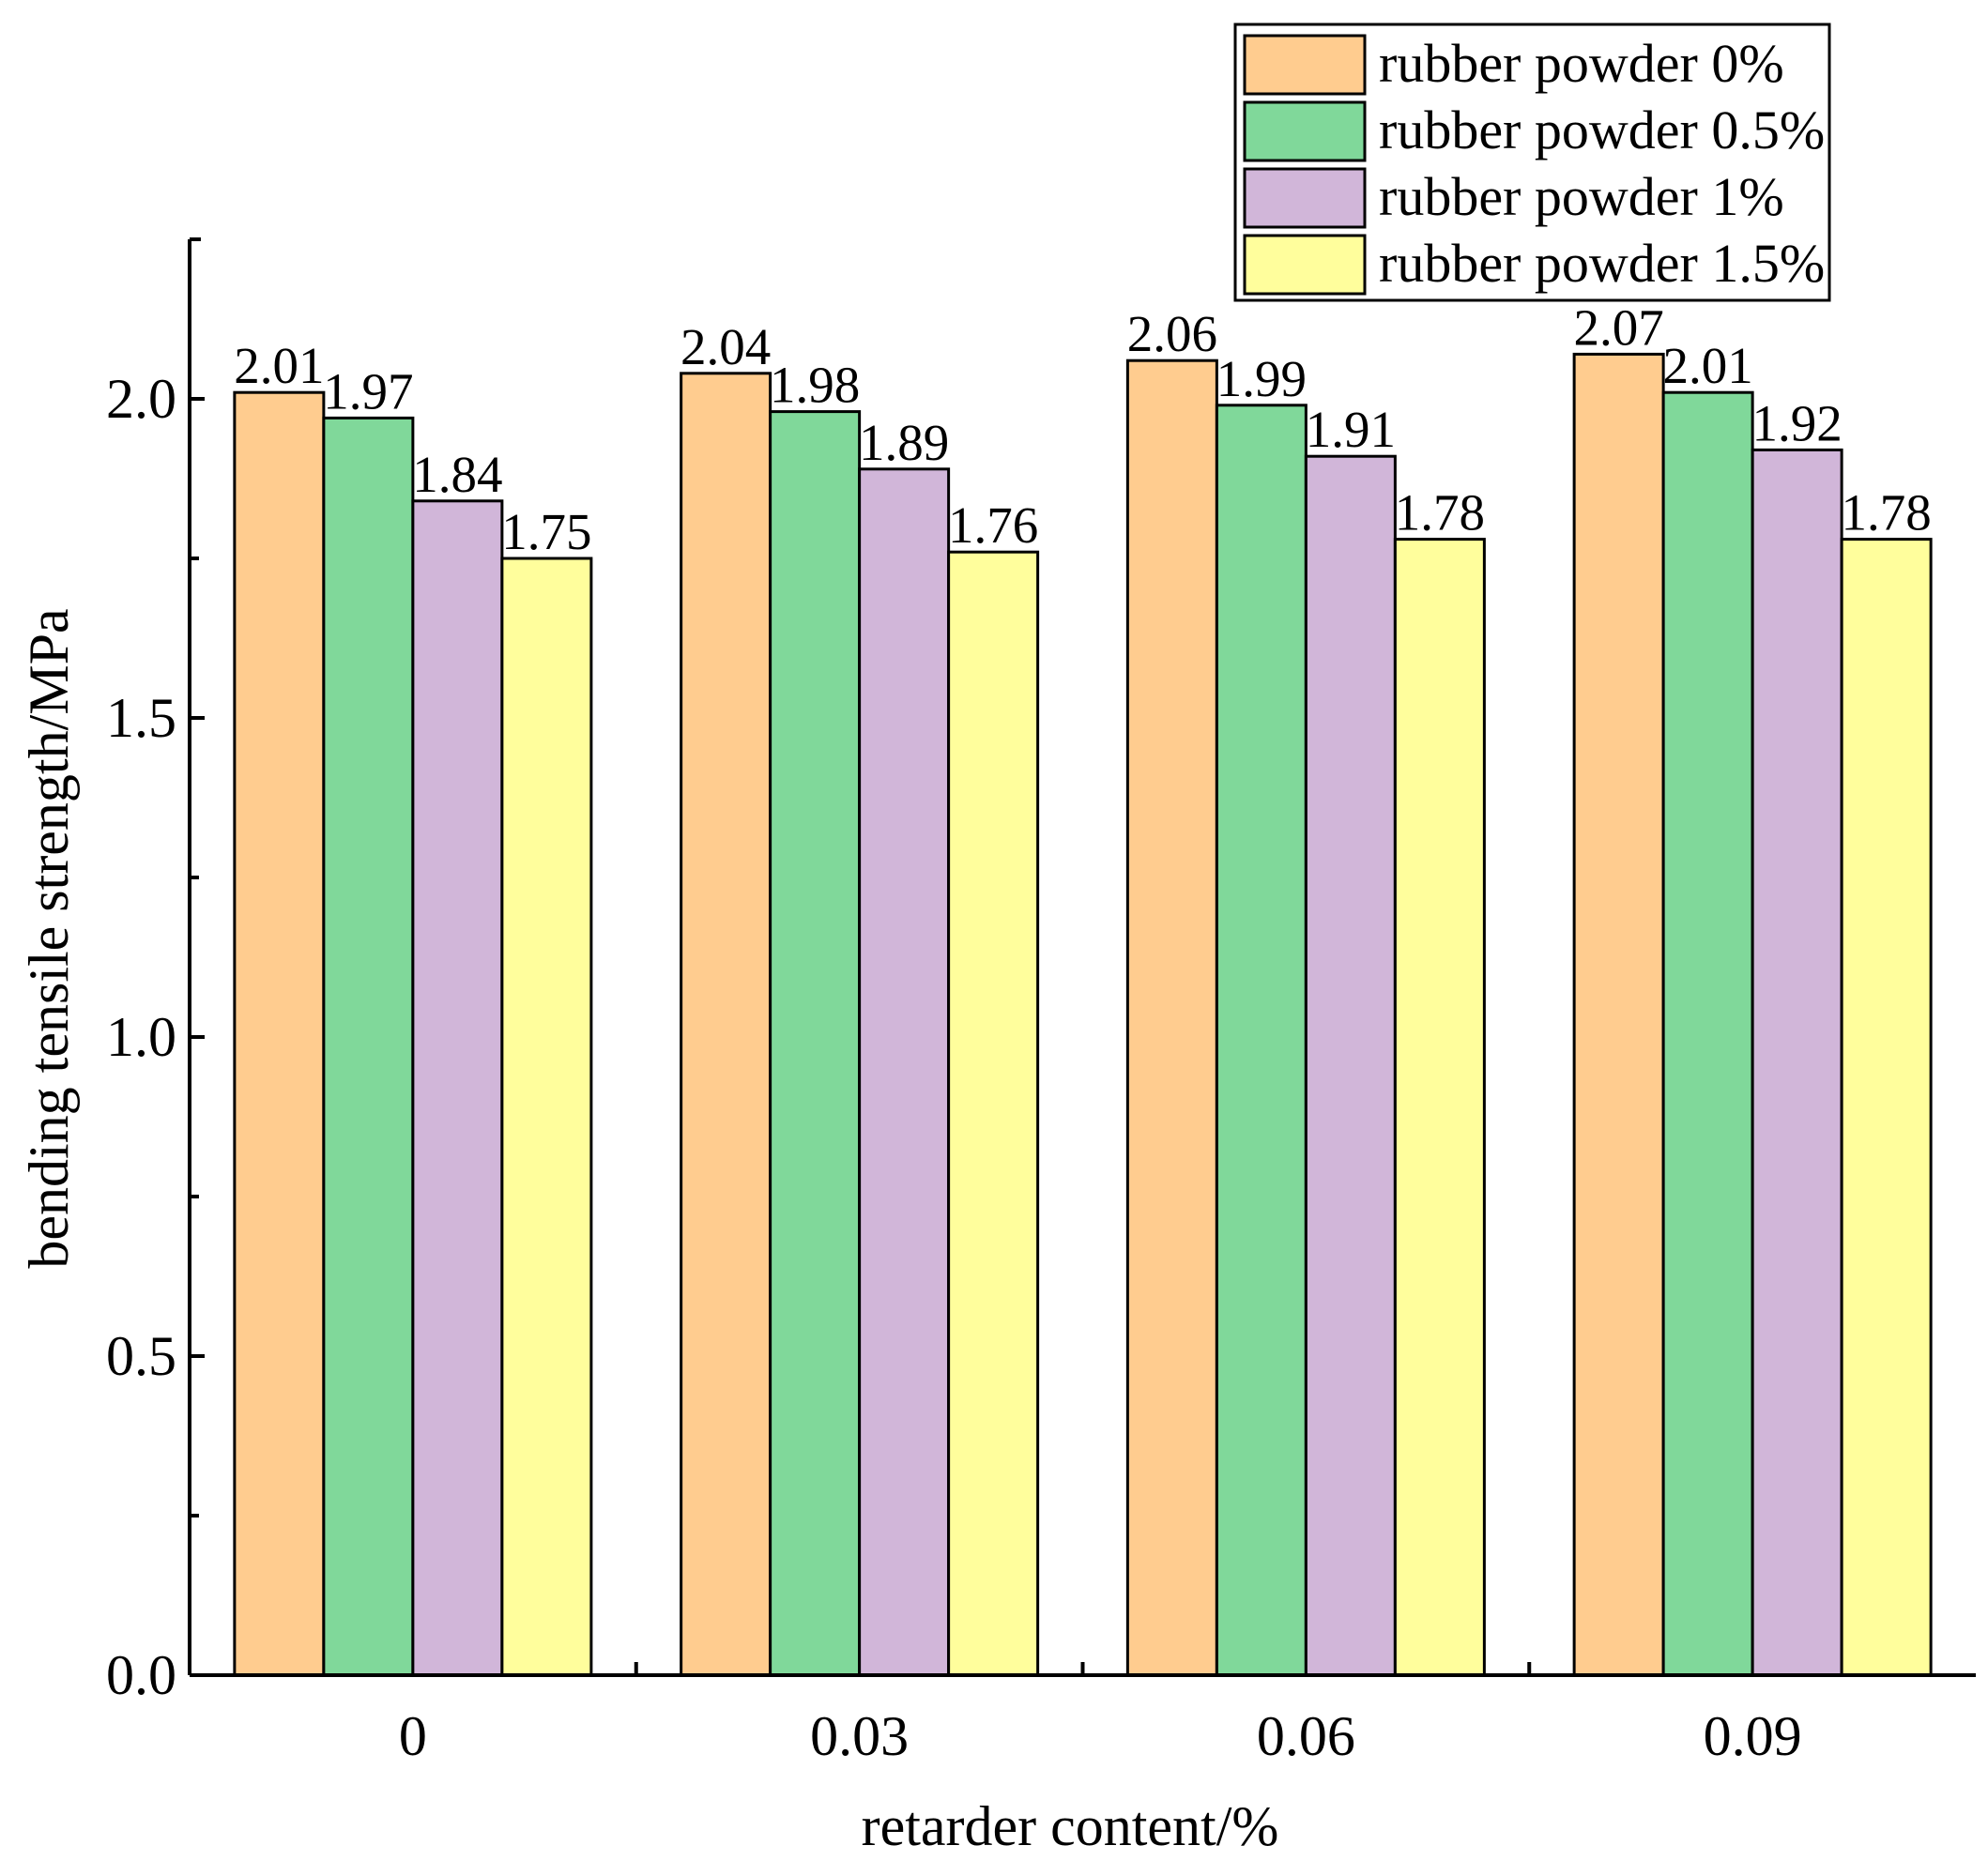 This screenshot has width=1988, height=1876. What do you see at coordinates (141, 1356) in the screenshot?
I see `y-tick-label: 0.5` at bounding box center [141, 1356].